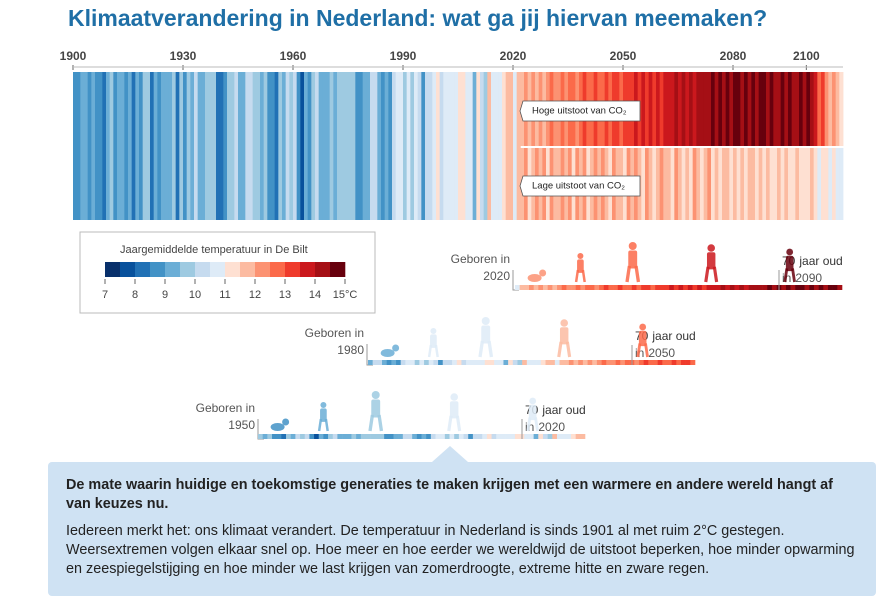 This screenshot has width=893, height=606. Describe the element at coordinates (73, 56) in the screenshot. I see `x-tick-label: 1900` at that location.